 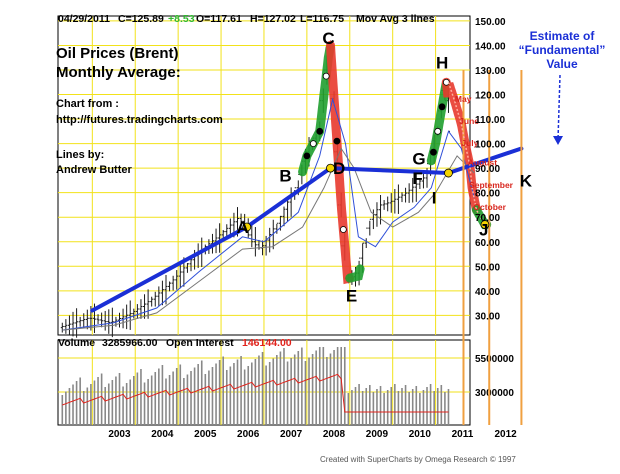 I want to click on header-high: H=127.02, so click(x=273, y=19).